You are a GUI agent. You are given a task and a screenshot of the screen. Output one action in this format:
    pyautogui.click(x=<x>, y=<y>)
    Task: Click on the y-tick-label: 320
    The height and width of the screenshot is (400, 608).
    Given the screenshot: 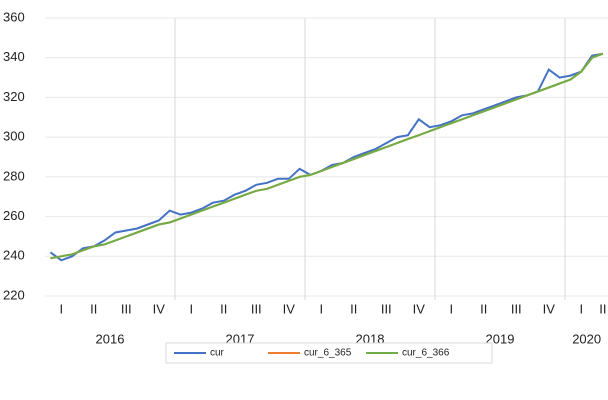 What is the action you would take?
    pyautogui.click(x=14, y=96)
    